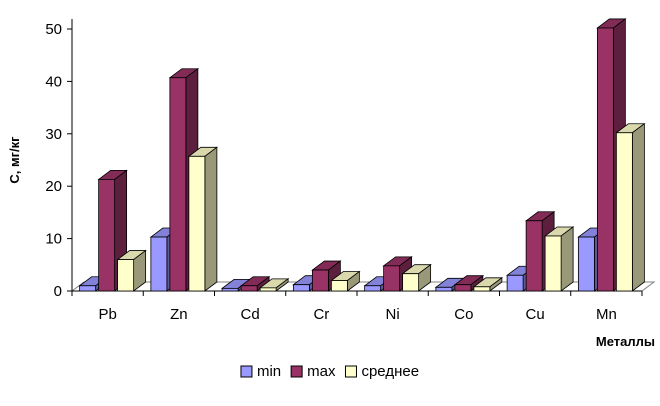 The height and width of the screenshot is (406, 660). Describe the element at coordinates (274, 285) in the screenshot. I see `bar-среднее-Cd` at that location.